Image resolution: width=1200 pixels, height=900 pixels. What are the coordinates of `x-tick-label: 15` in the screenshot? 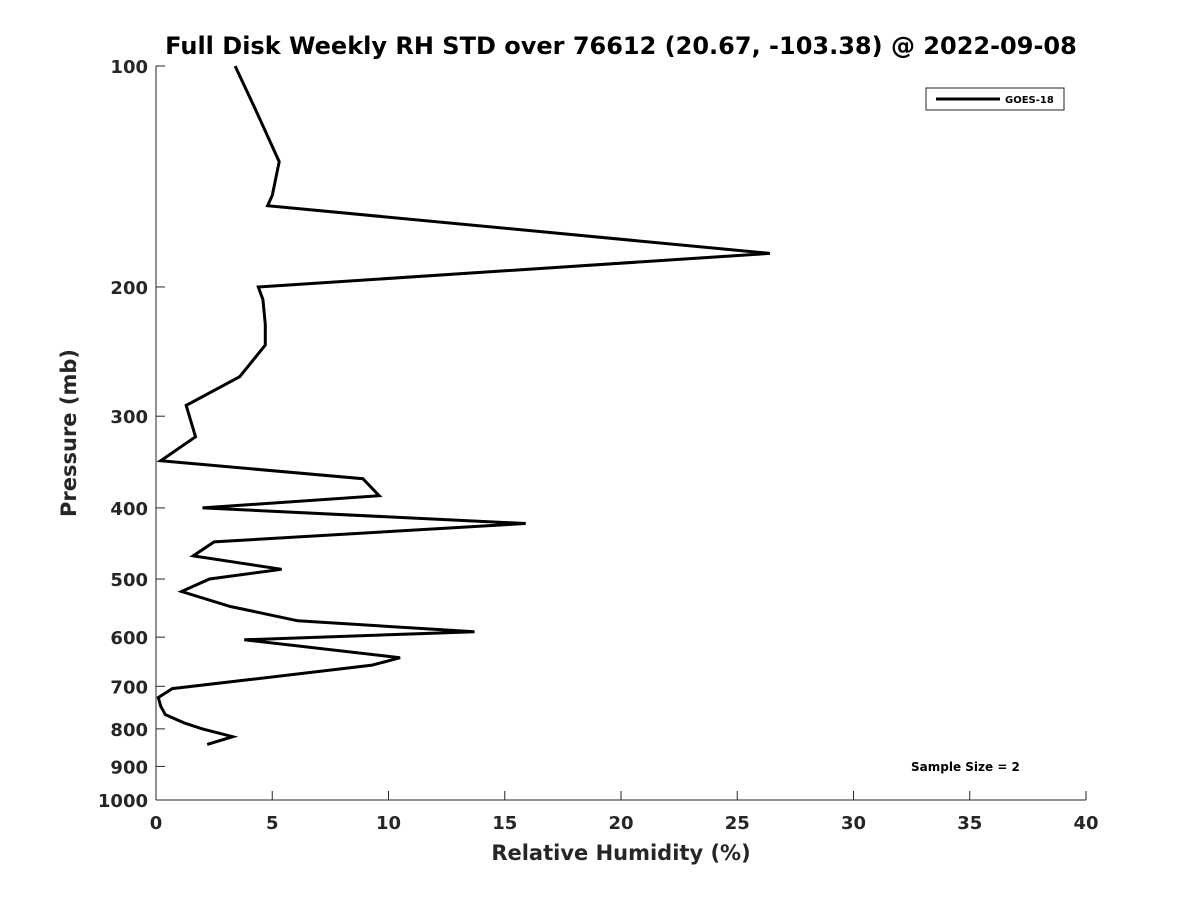 It's located at (504, 823).